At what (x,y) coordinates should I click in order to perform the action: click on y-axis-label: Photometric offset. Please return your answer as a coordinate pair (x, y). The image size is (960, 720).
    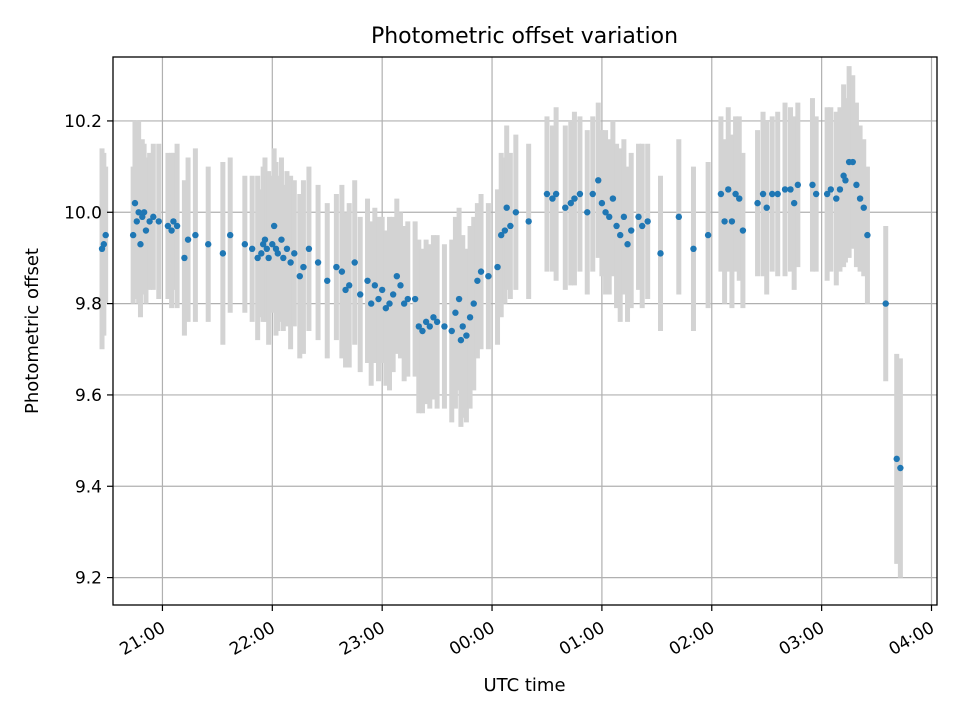
    Looking at the image, I should click on (32, 331).